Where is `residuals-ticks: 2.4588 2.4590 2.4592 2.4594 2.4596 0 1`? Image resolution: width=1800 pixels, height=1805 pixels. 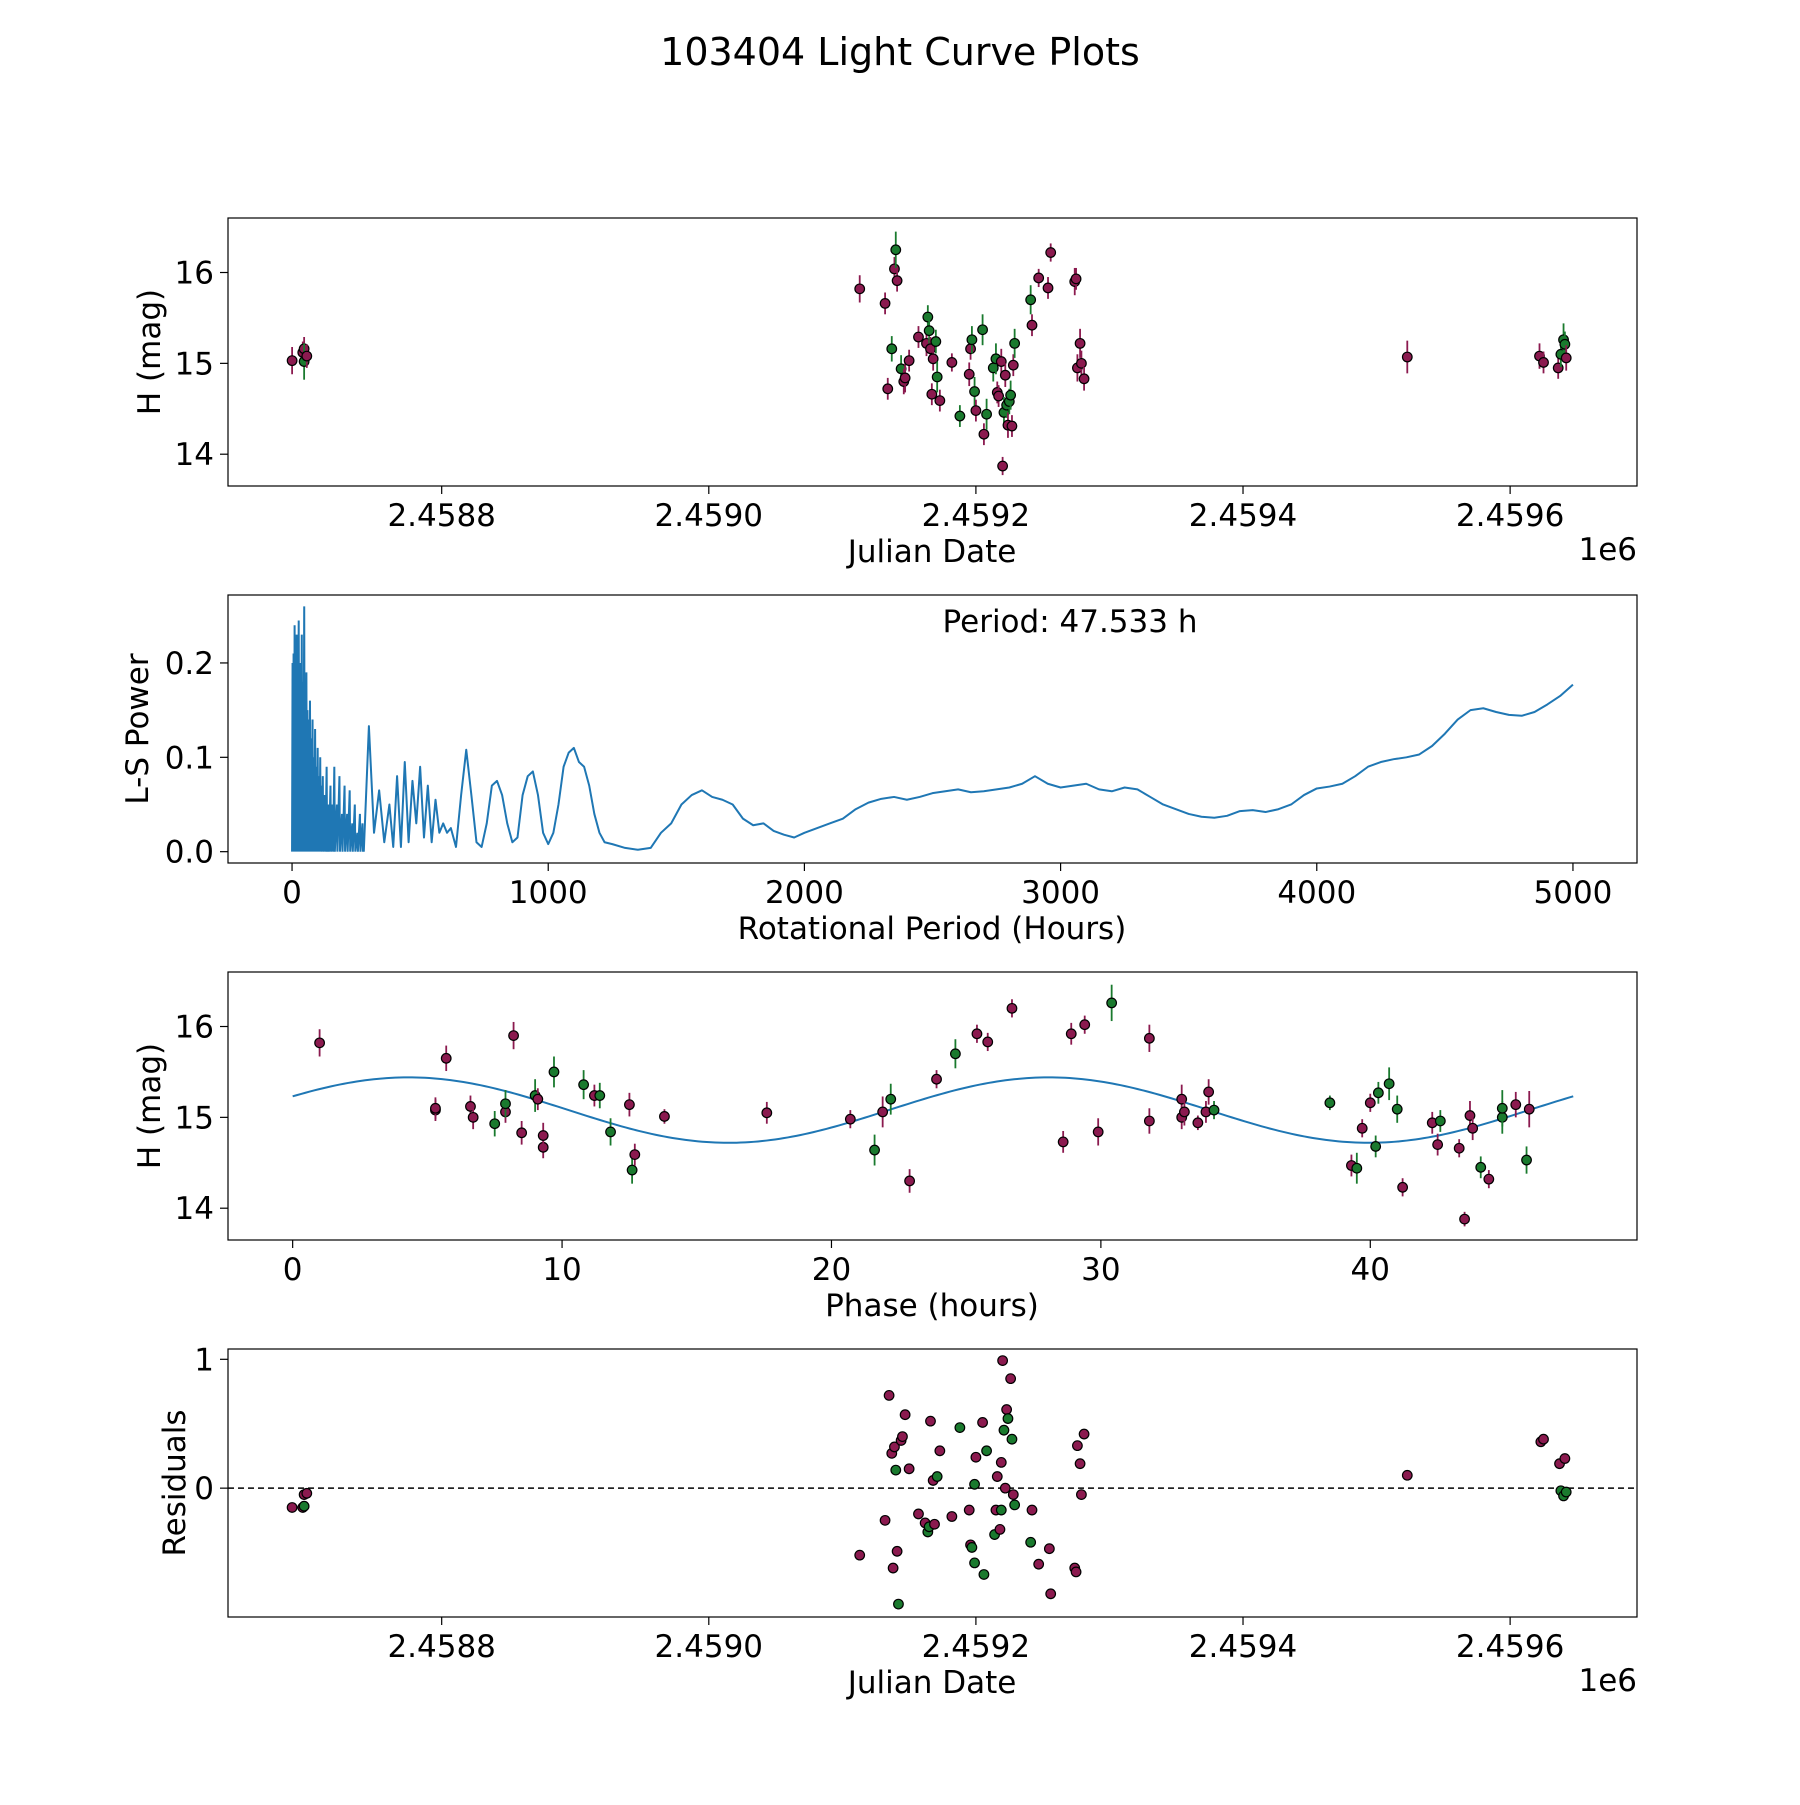 residuals-ticks: 2.4588 2.4590 2.4592 2.4594 2.4596 0 1 is located at coordinates (879, 1503).